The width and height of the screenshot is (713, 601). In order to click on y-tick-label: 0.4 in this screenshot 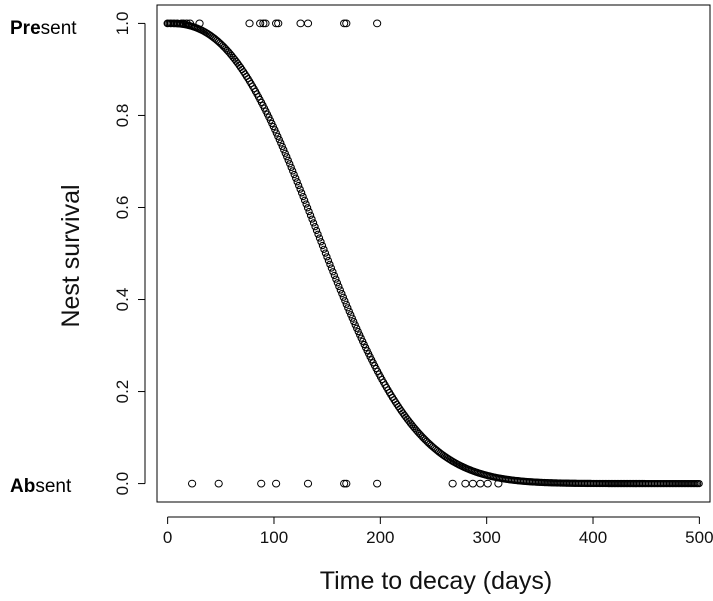, I will do `click(122, 300)`.